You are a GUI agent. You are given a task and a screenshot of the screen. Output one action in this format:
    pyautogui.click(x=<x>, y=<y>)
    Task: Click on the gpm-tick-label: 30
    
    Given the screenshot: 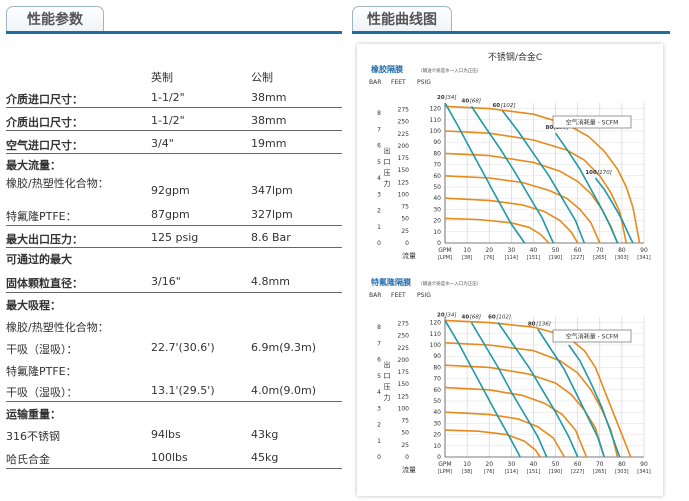 What is the action you would take?
    pyautogui.click(x=512, y=250)
    